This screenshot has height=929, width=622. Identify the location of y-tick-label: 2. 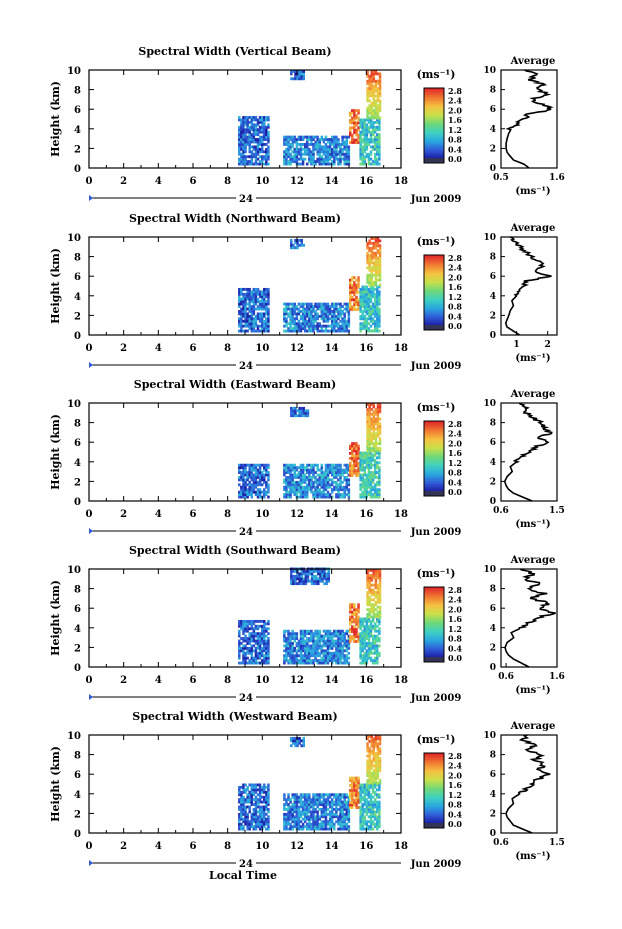
(77, 316).